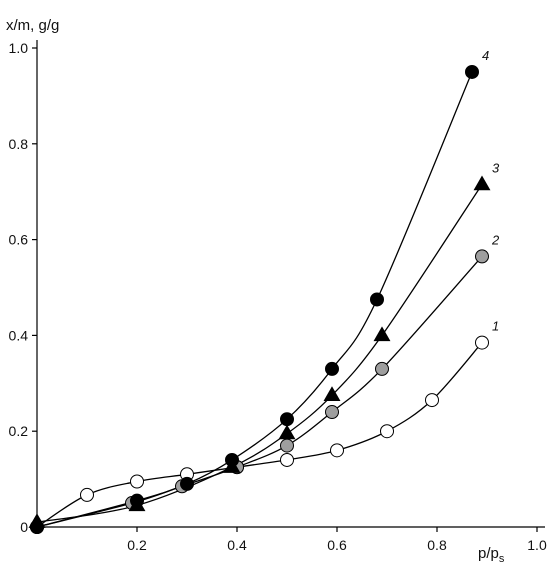  I want to click on y-tick-label: 0.4, so click(19, 335).